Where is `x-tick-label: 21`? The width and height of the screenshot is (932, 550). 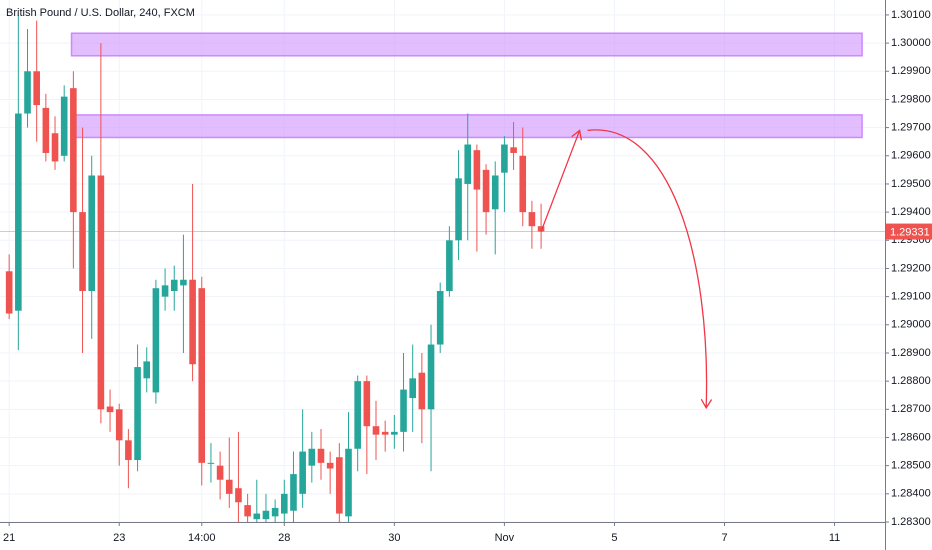
x-tick-label: 21 is located at coordinates (9, 538).